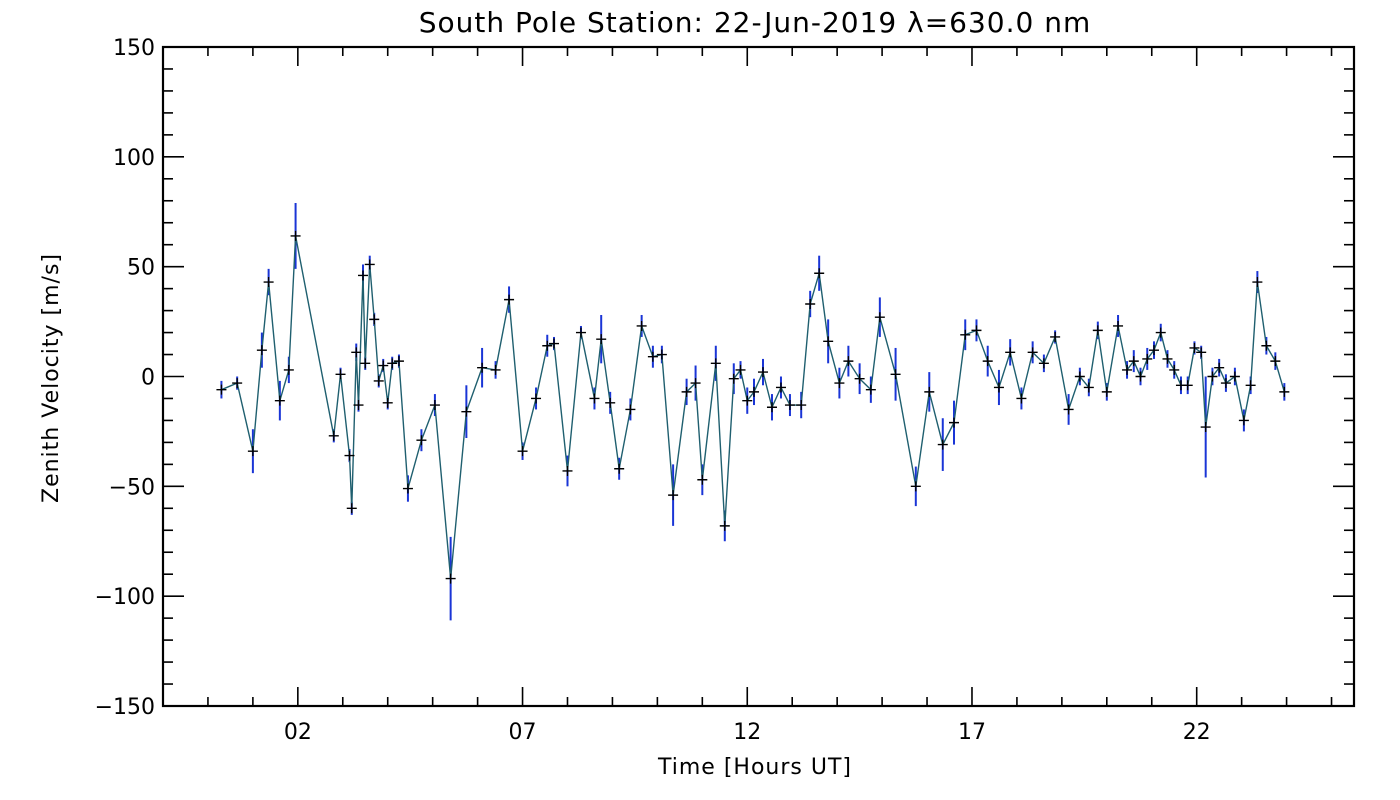  I want to click on y-tick-label: 50, so click(141, 268).